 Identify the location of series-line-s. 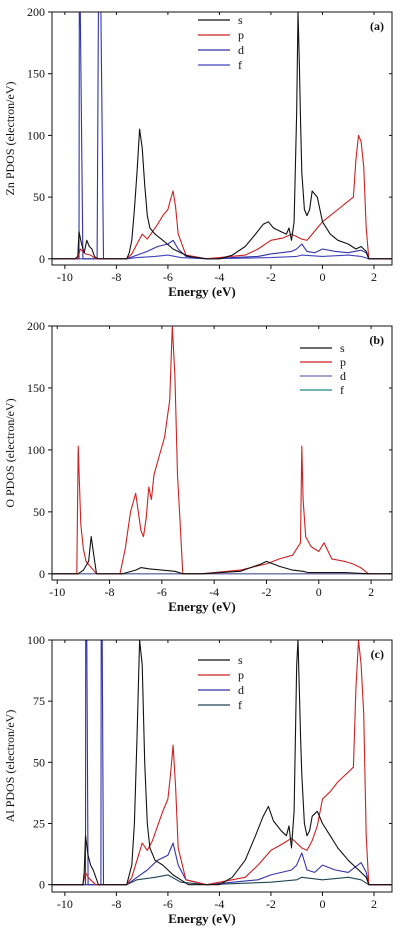
(222, 555).